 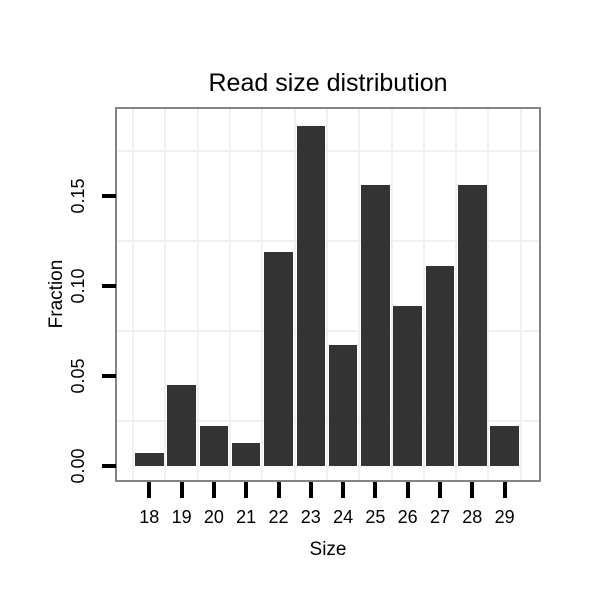 I want to click on x-tick-label: 24, so click(x=343, y=517).